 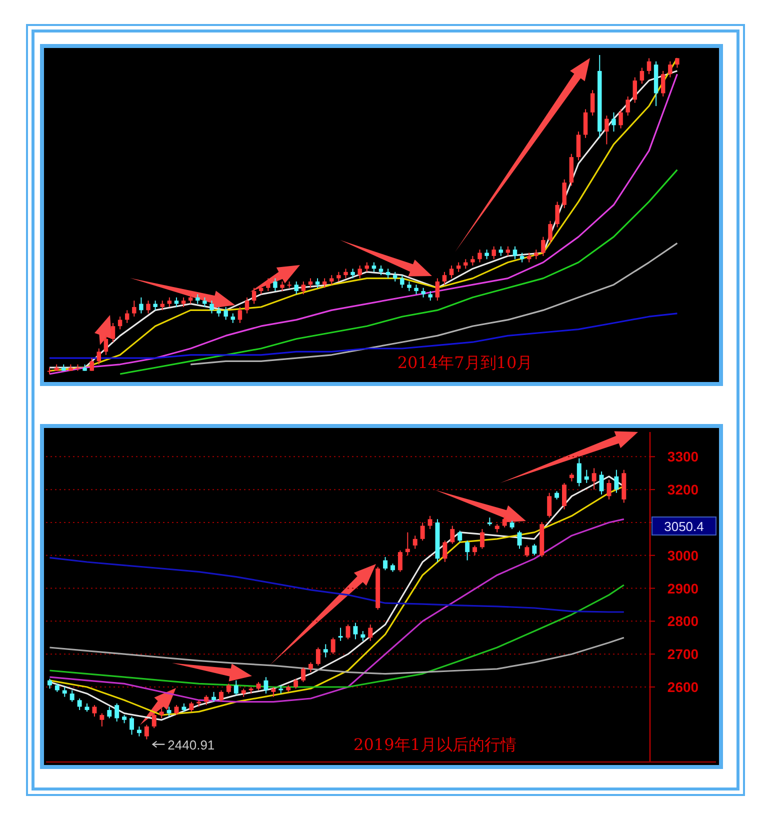 I want to click on y-tick-label: 3000, so click(x=683, y=555).